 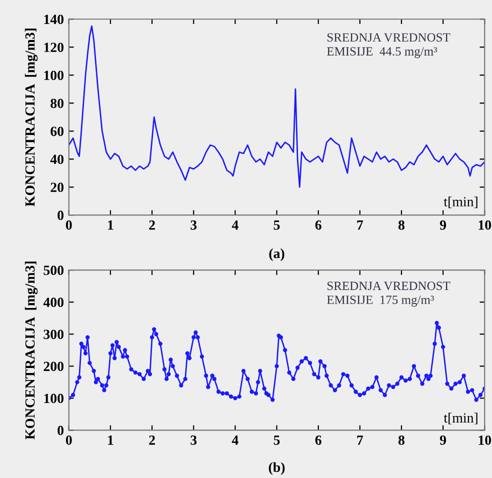 What do you see at coordinates (388, 45) in the screenshot?
I see `annotation: SREDNJA VREDNOST EMISIJE 44.5 mg/m³` at bounding box center [388, 45].